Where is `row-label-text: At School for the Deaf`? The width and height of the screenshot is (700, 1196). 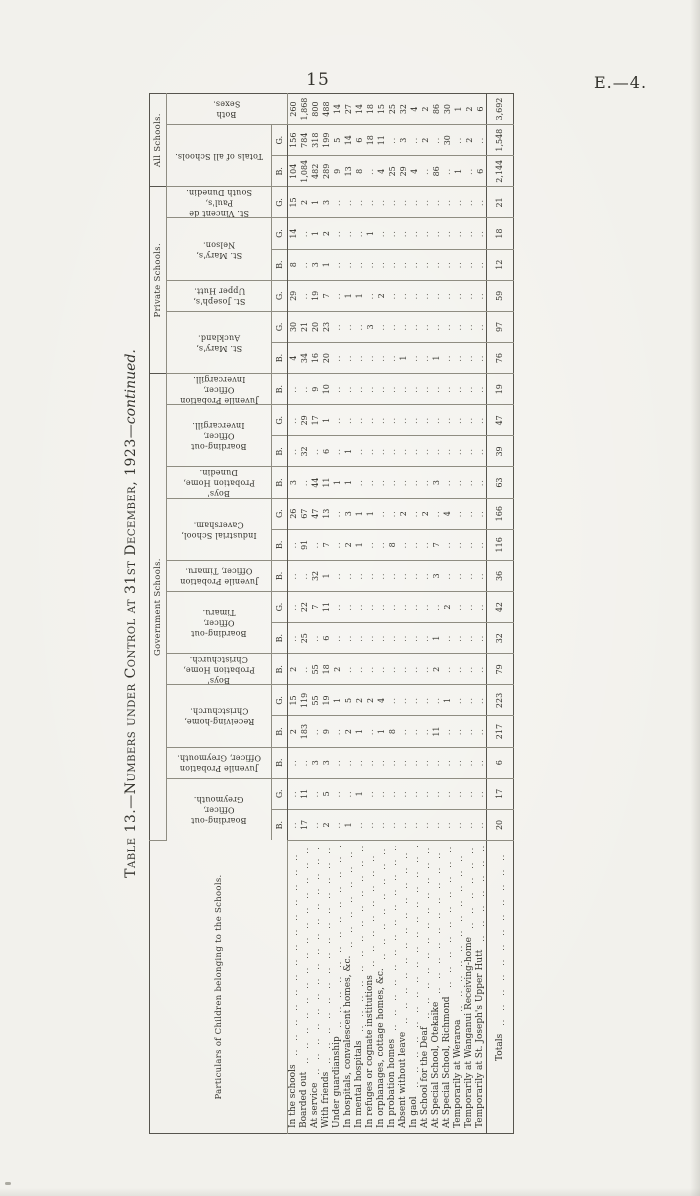
row-label-text: At School for the Deaf is located at coordinates (425, 1077).